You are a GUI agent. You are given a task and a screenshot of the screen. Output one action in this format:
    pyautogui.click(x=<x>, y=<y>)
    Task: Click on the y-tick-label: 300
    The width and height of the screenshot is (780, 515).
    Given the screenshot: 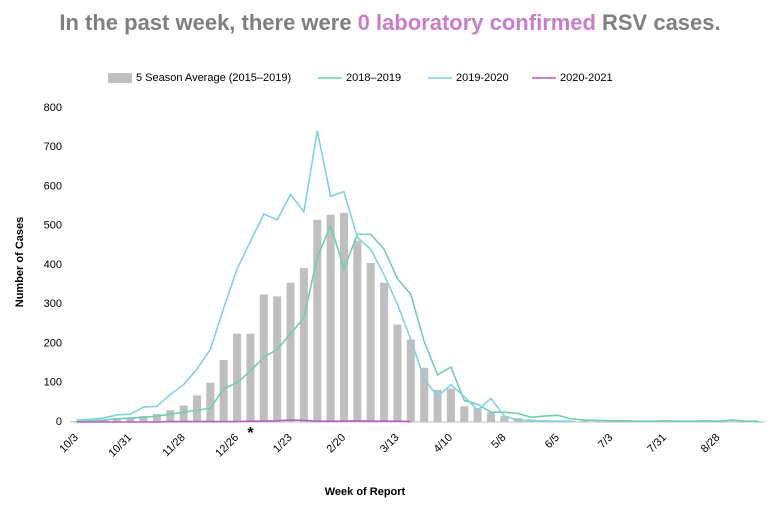 What is the action you would take?
    pyautogui.click(x=53, y=304)
    